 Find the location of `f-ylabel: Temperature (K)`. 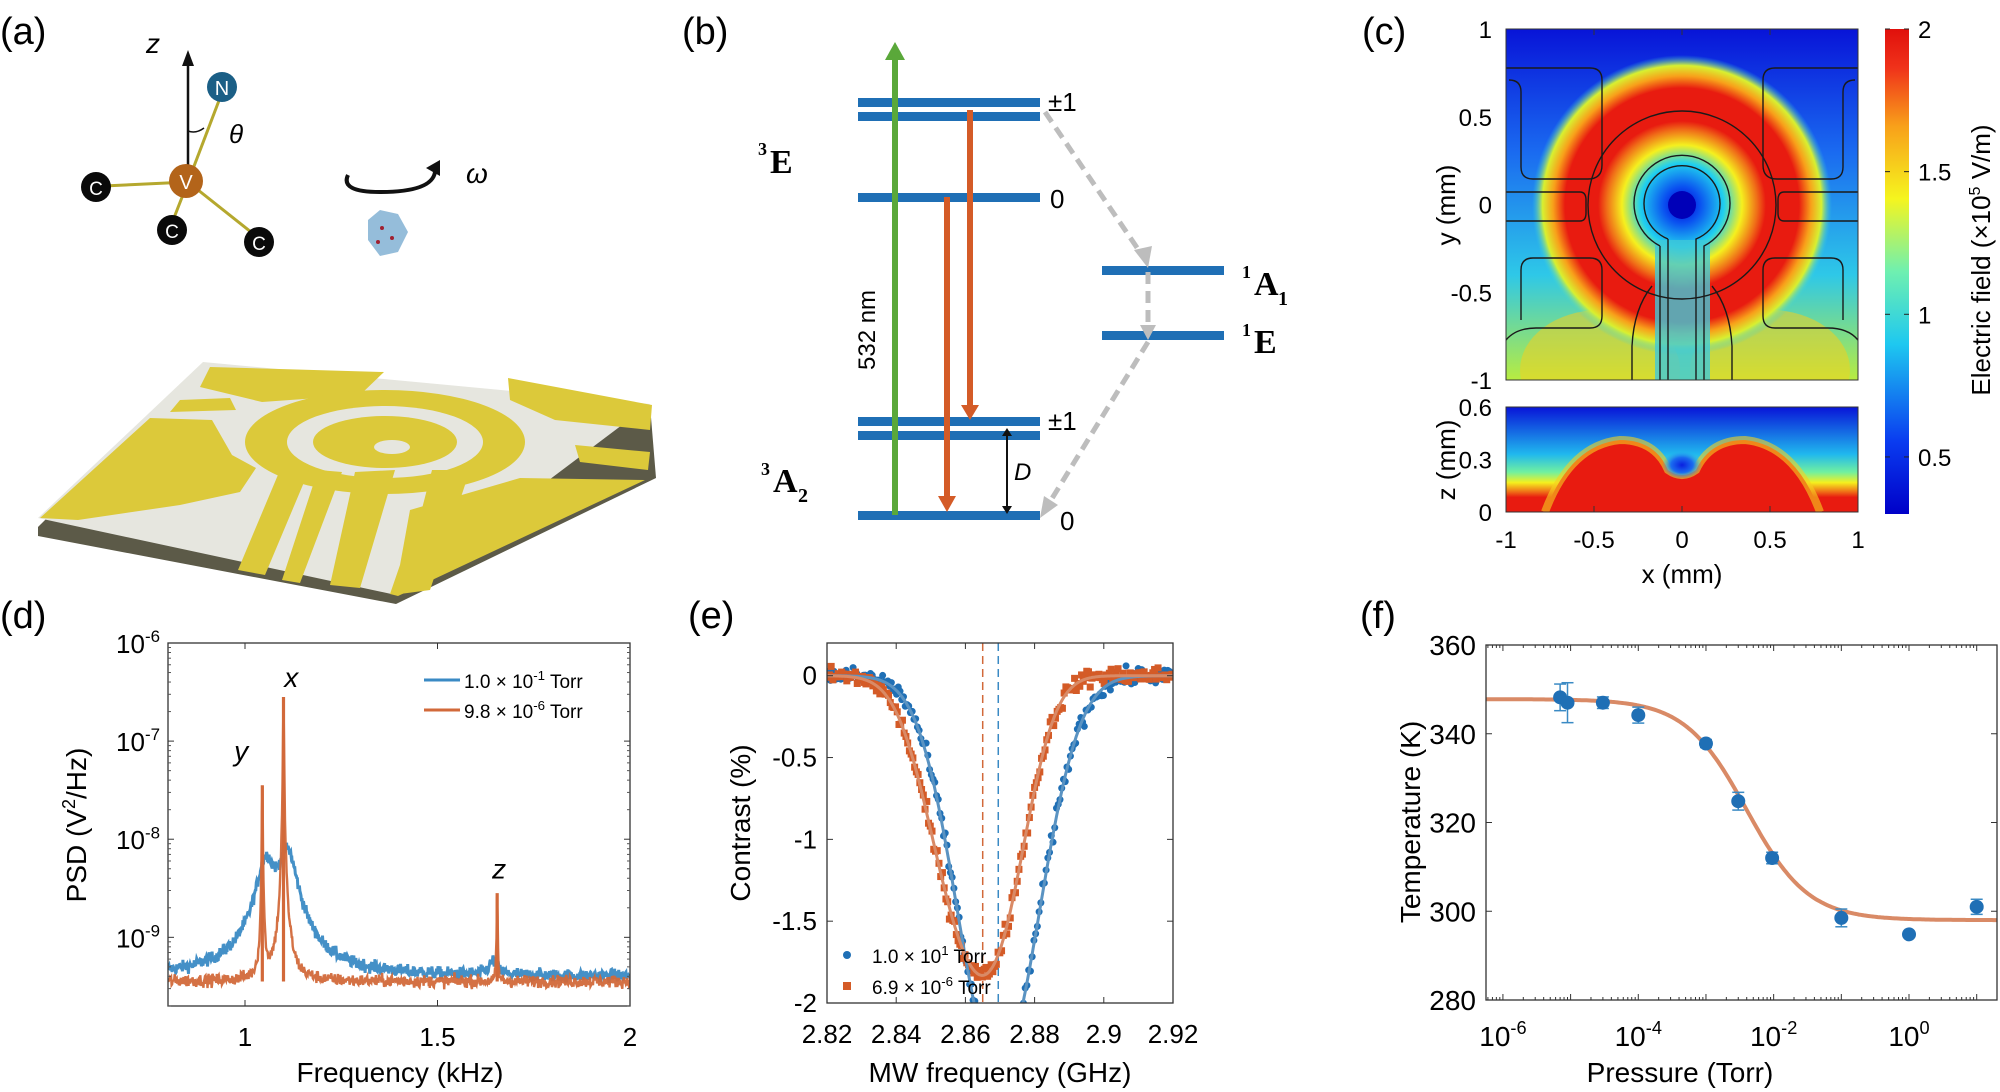

f-ylabel: Temperature (K) is located at coordinates (1410, 822).